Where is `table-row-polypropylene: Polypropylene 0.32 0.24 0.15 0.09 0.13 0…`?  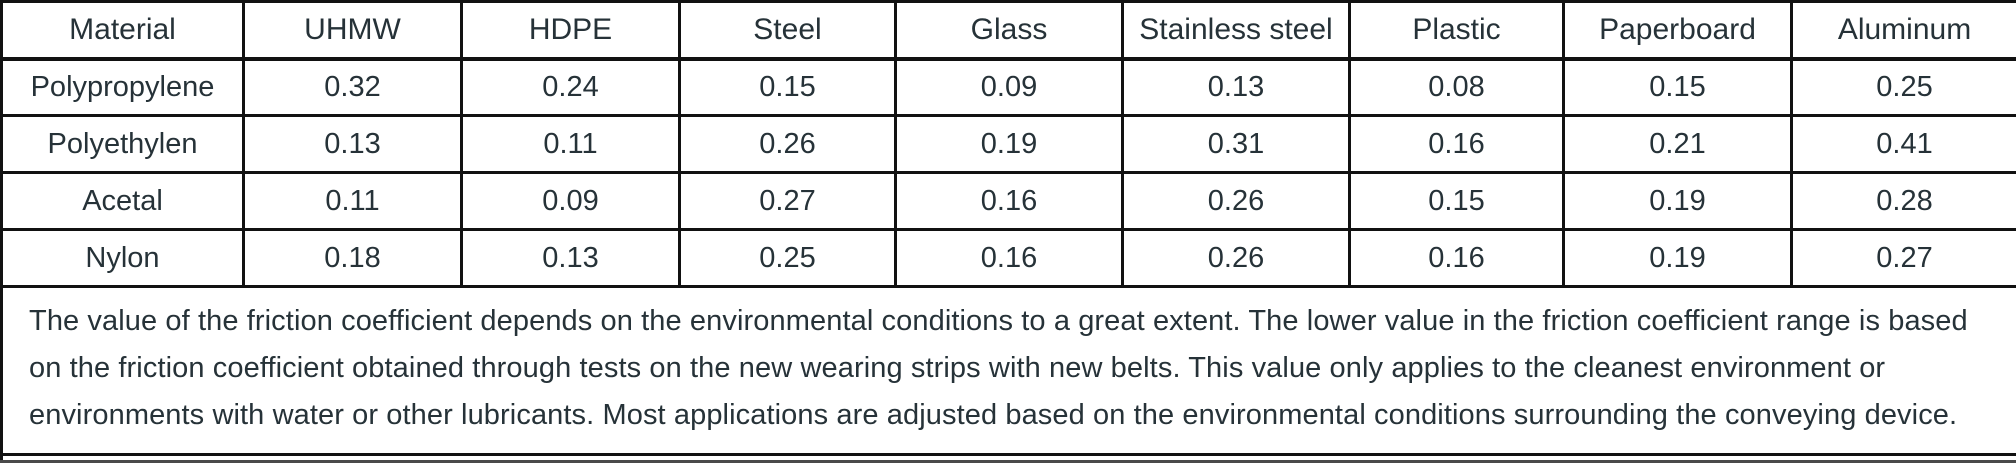
table-row-polypropylene: Polypropylene 0.32 0.24 0.15 0.09 0.13 0… is located at coordinates (1008, 87).